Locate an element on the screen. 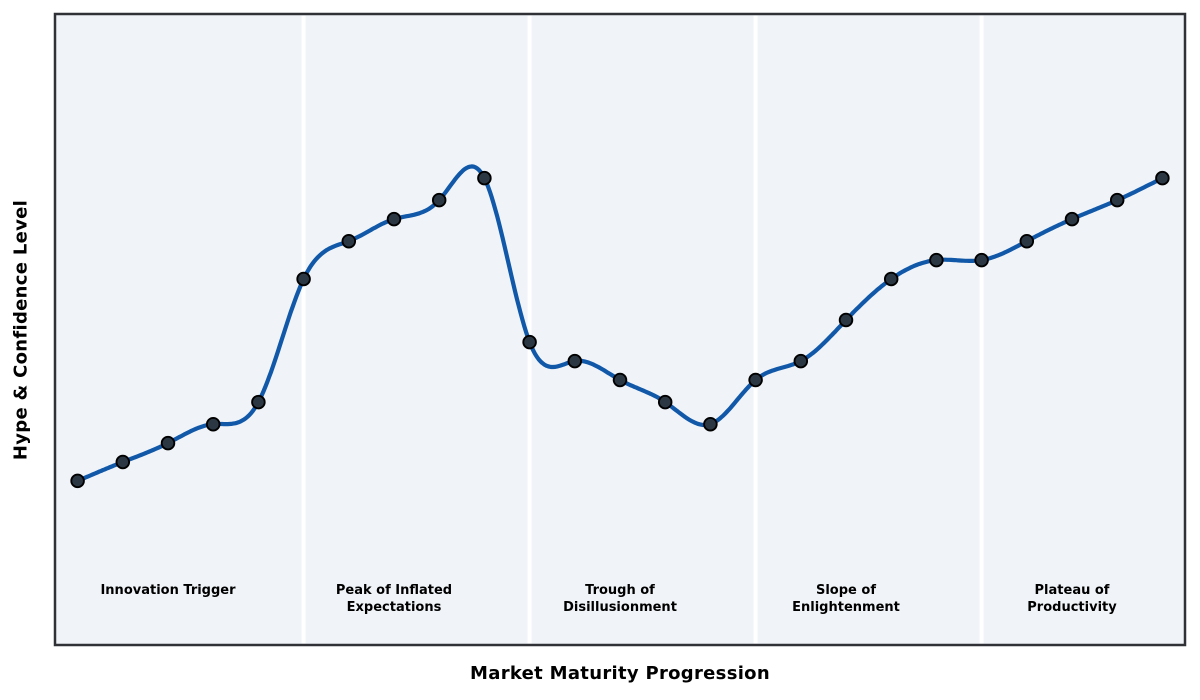  phase-label-peak-of-inflated-expectations: Peak of Inflated Expectations is located at coordinates (394, 598).